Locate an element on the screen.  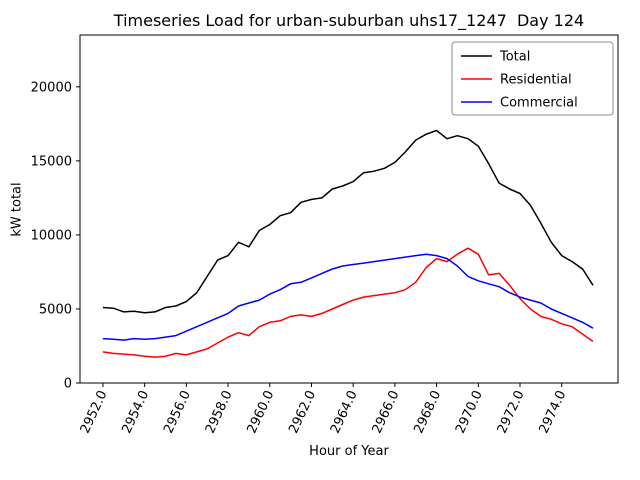
y-axis-label: kW total is located at coordinates (17, 209).